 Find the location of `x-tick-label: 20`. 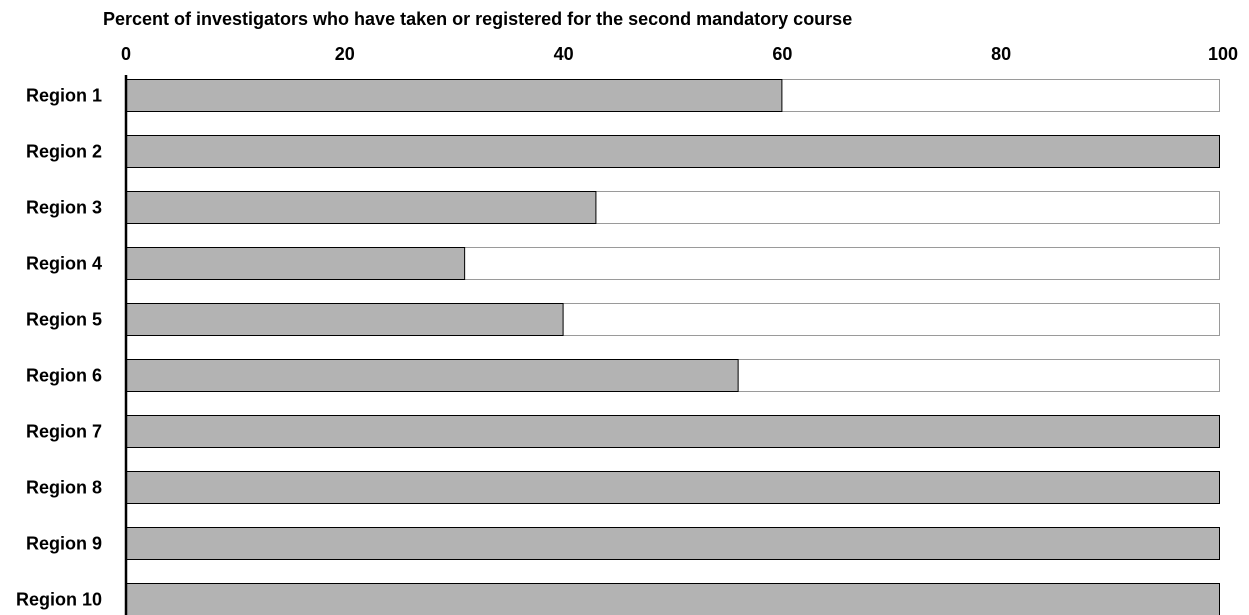

x-tick-label: 20 is located at coordinates (345, 54).